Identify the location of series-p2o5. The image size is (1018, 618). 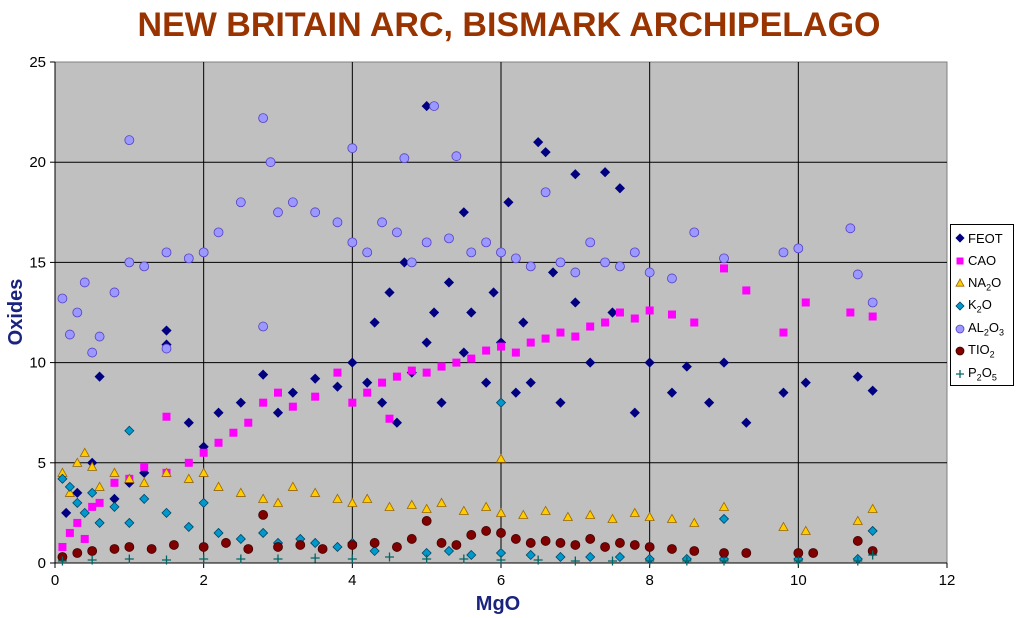
(467, 558).